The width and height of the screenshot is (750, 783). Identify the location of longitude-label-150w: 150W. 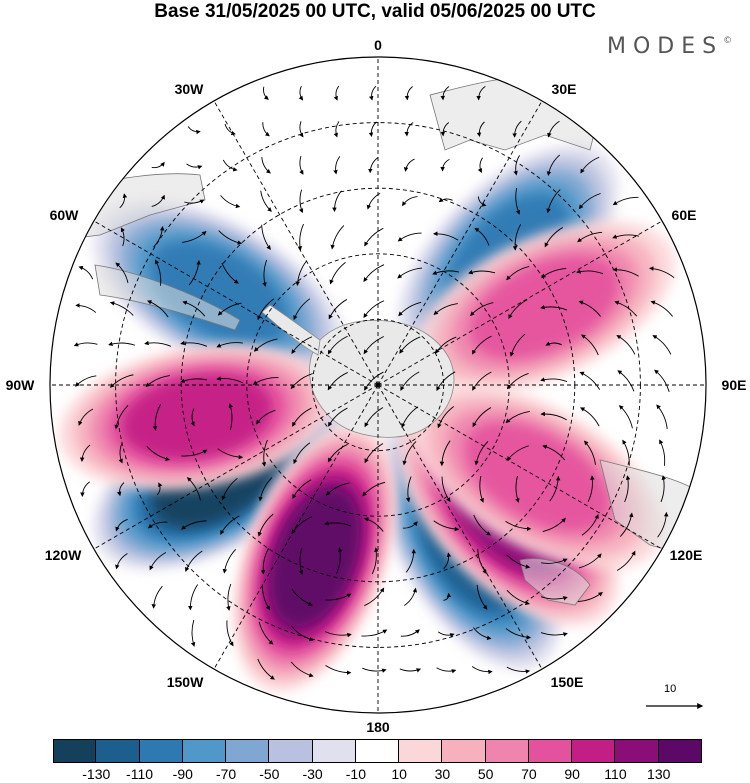
(185, 682).